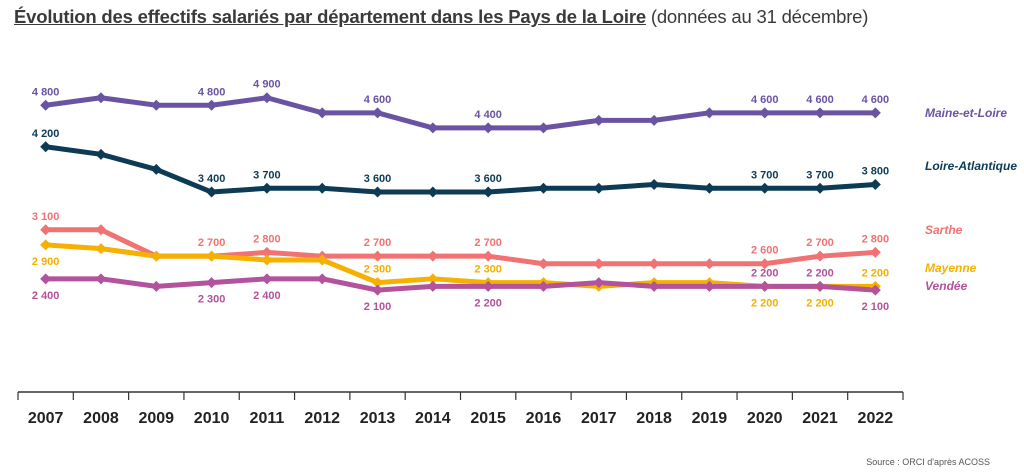  What do you see at coordinates (820, 418) in the screenshot?
I see `x-tick-label: 2021` at bounding box center [820, 418].